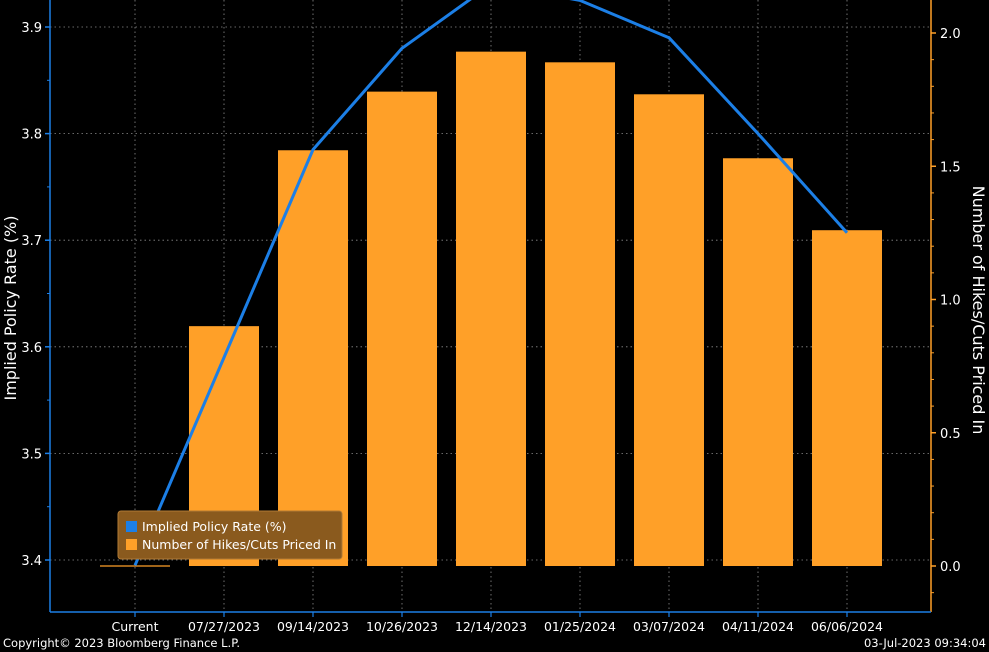 The image size is (989, 652). Describe the element at coordinates (978, 310) in the screenshot. I see `right-axis-title: Number of Hikes/Cuts Priced In` at that location.